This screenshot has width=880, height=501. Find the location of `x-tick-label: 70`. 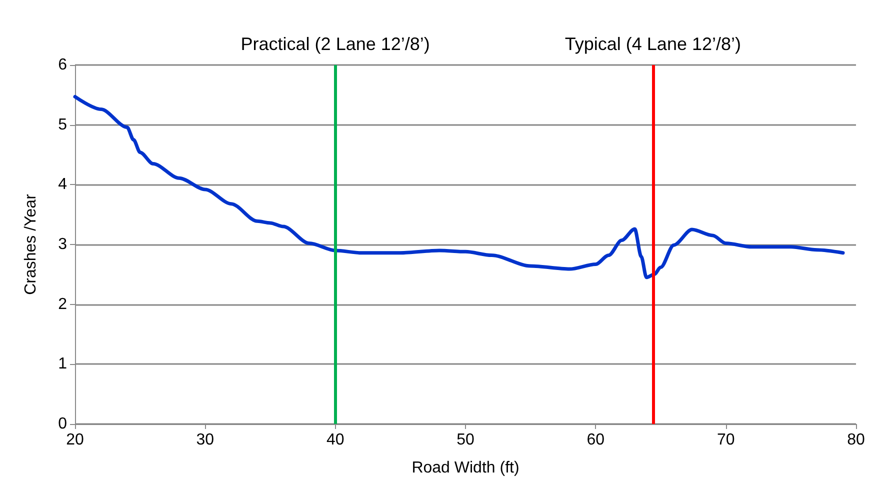

x-tick-label: 70 is located at coordinates (725, 440).